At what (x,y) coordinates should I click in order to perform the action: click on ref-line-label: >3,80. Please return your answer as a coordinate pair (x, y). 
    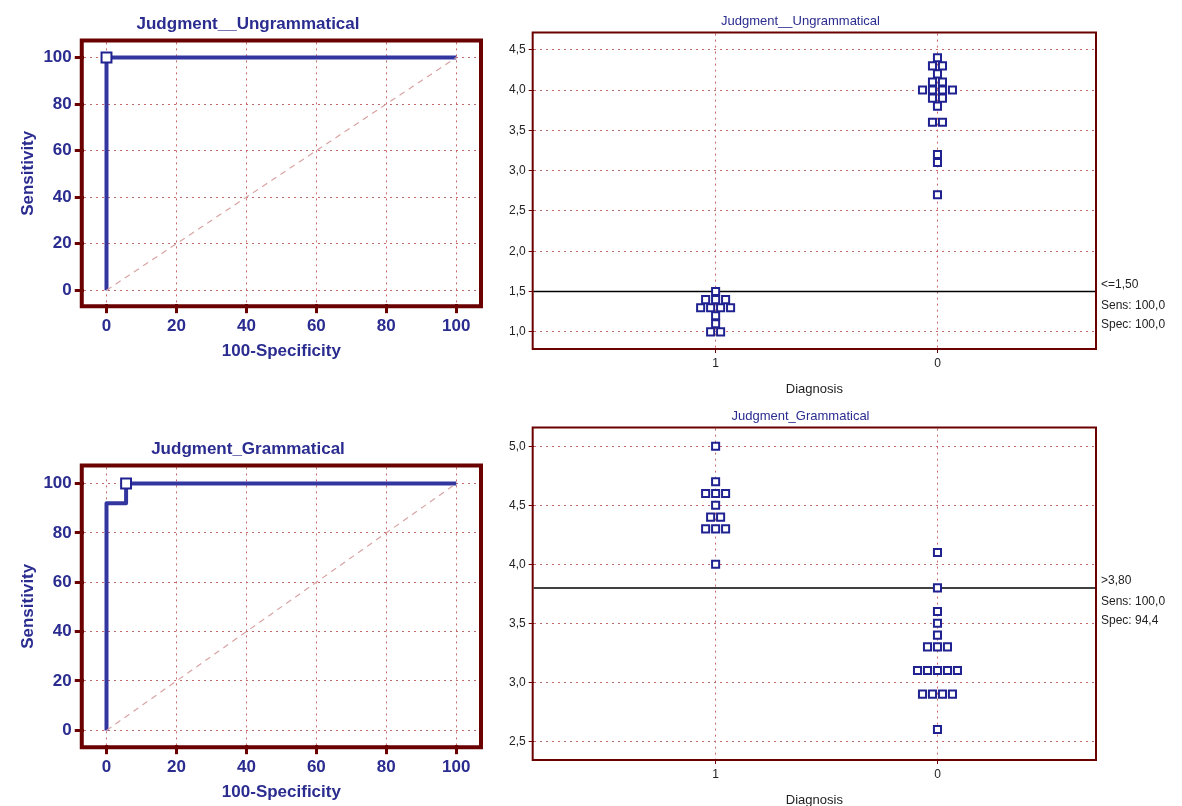
    Looking at the image, I should click on (1116, 580).